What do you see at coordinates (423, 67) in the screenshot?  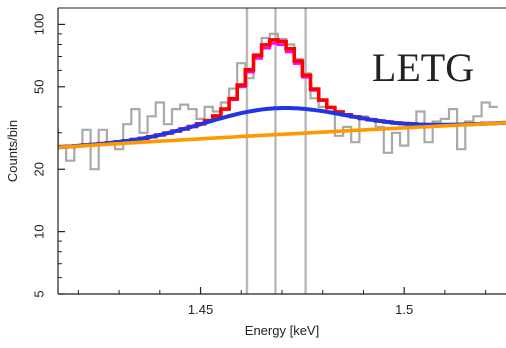 I see `letg-annotation: LETG` at bounding box center [423, 67].